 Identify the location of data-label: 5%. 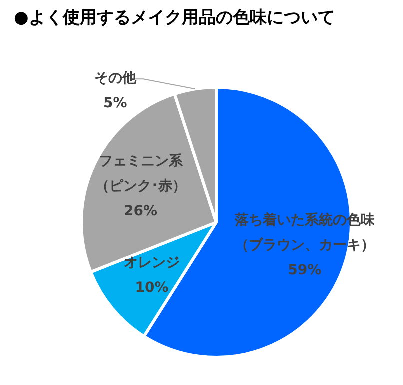
(115, 103).